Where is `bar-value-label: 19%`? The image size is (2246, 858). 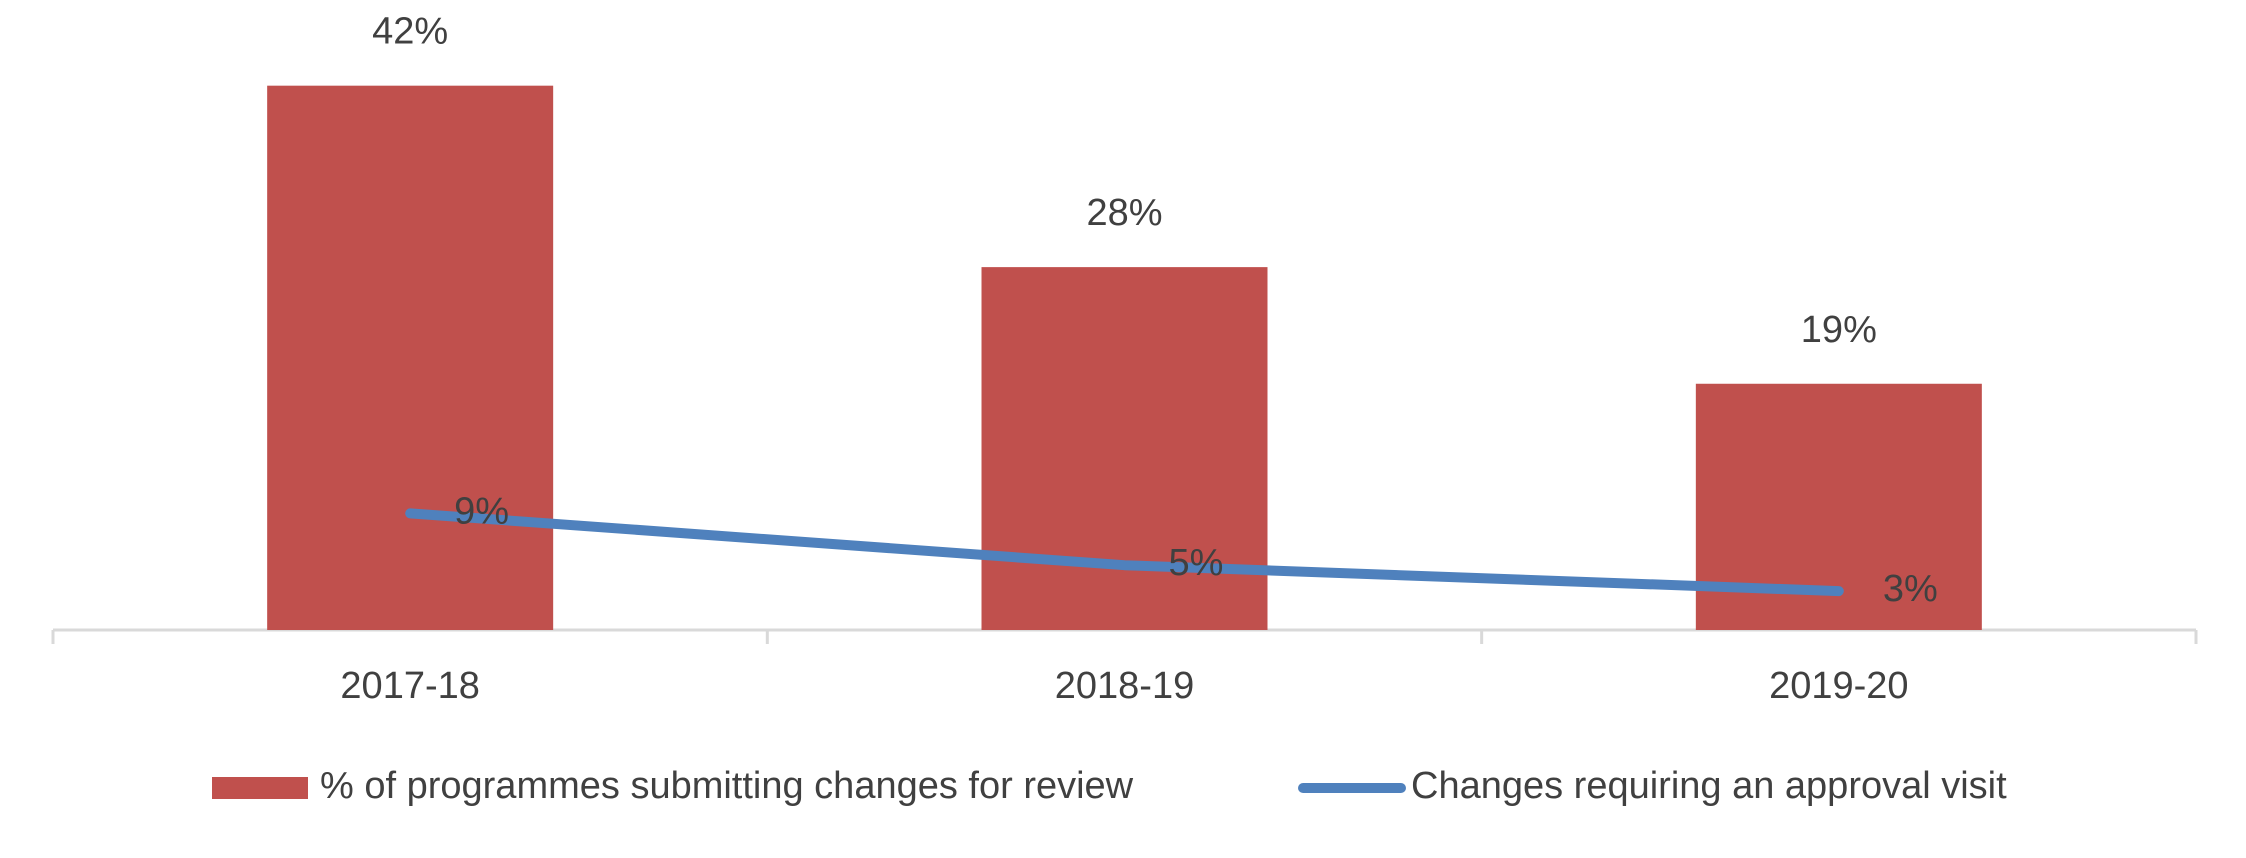
bar-value-label: 19% is located at coordinates (1839, 330).